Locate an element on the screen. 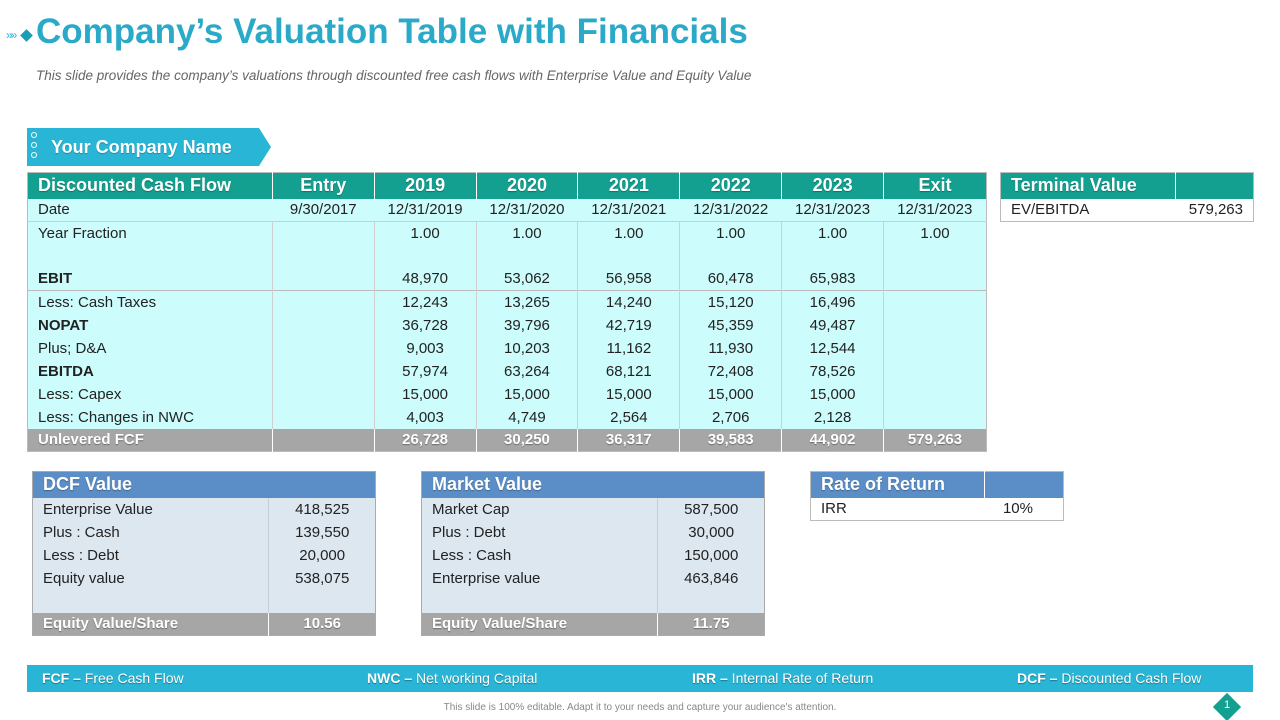 This screenshot has height=720, width=1280. row-label: Plus; D&A is located at coordinates (150, 348).